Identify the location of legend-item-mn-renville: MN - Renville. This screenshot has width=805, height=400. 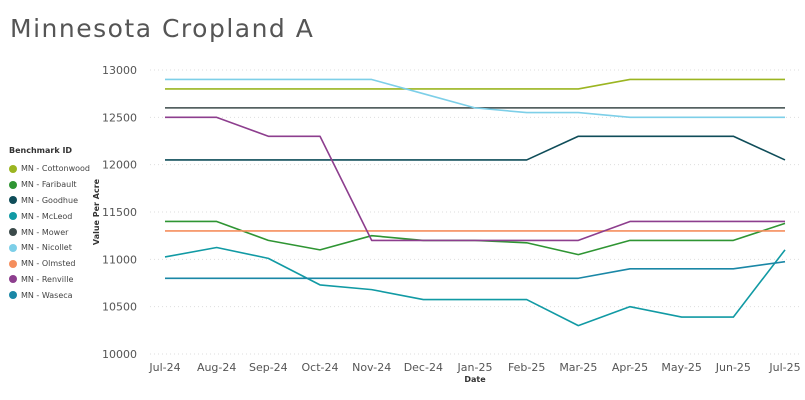
(49, 280).